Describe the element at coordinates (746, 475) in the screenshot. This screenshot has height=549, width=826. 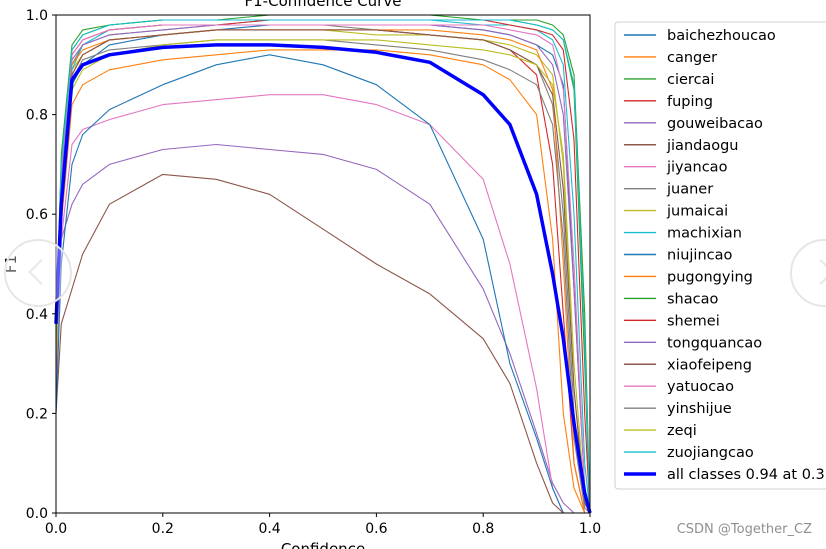
I see `legend-label-20: all classes 0.94 at 0.3` at that location.